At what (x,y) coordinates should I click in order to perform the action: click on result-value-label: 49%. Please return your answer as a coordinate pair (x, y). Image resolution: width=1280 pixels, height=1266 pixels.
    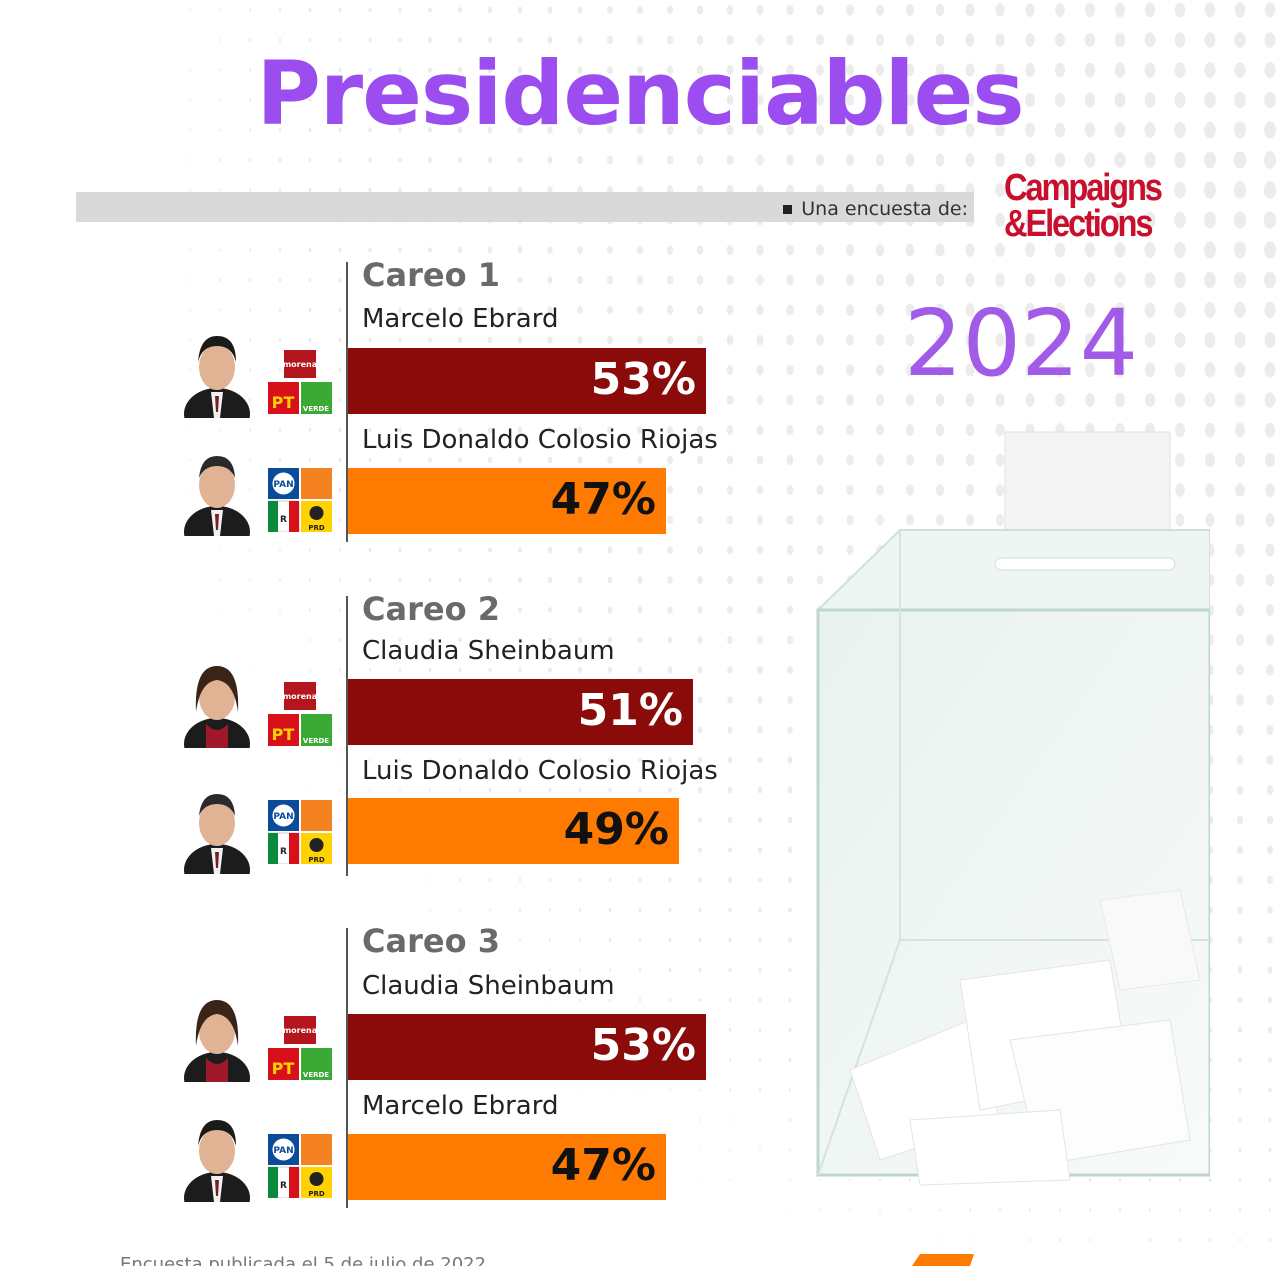
    Looking at the image, I should click on (616, 829).